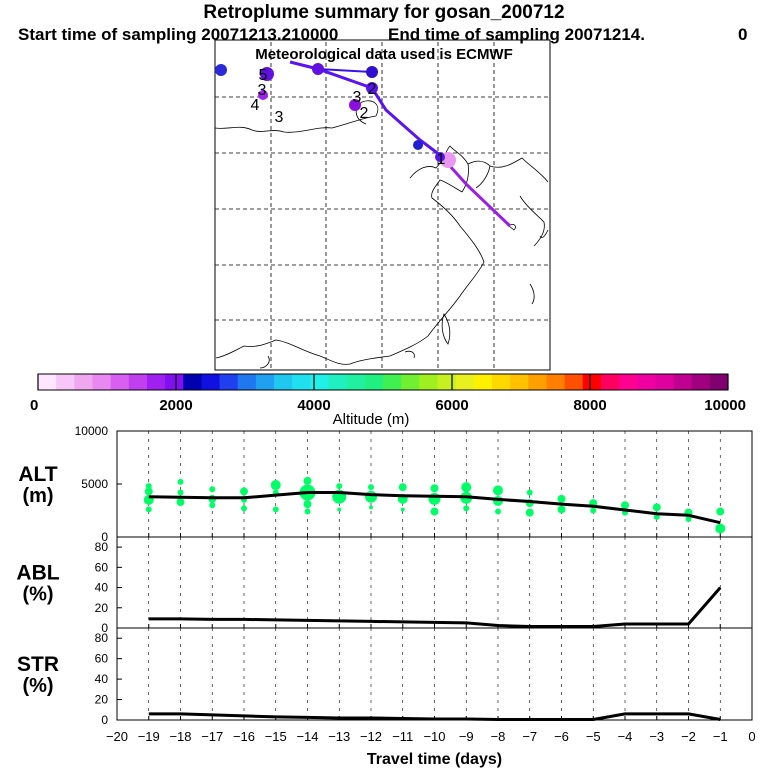  Describe the element at coordinates (516, 34) in the screenshot. I see `end-sampling-text: End time of sampling 20071214.` at that location.